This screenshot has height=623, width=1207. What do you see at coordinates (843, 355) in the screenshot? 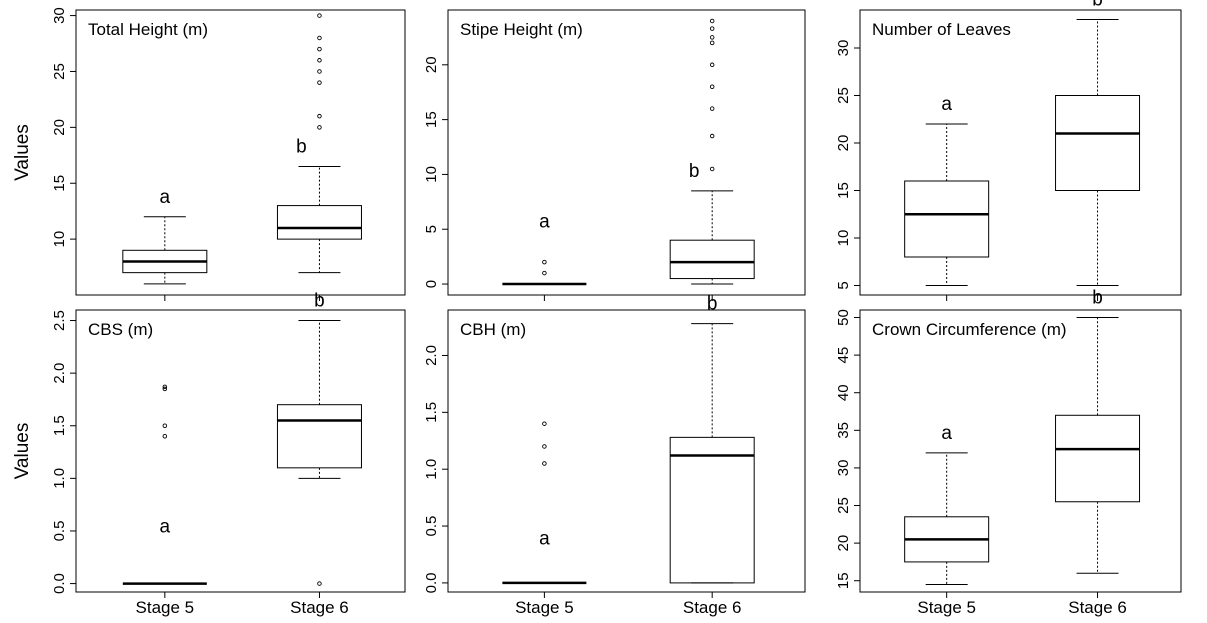
I see `y-tick-label: 45` at bounding box center [843, 355].